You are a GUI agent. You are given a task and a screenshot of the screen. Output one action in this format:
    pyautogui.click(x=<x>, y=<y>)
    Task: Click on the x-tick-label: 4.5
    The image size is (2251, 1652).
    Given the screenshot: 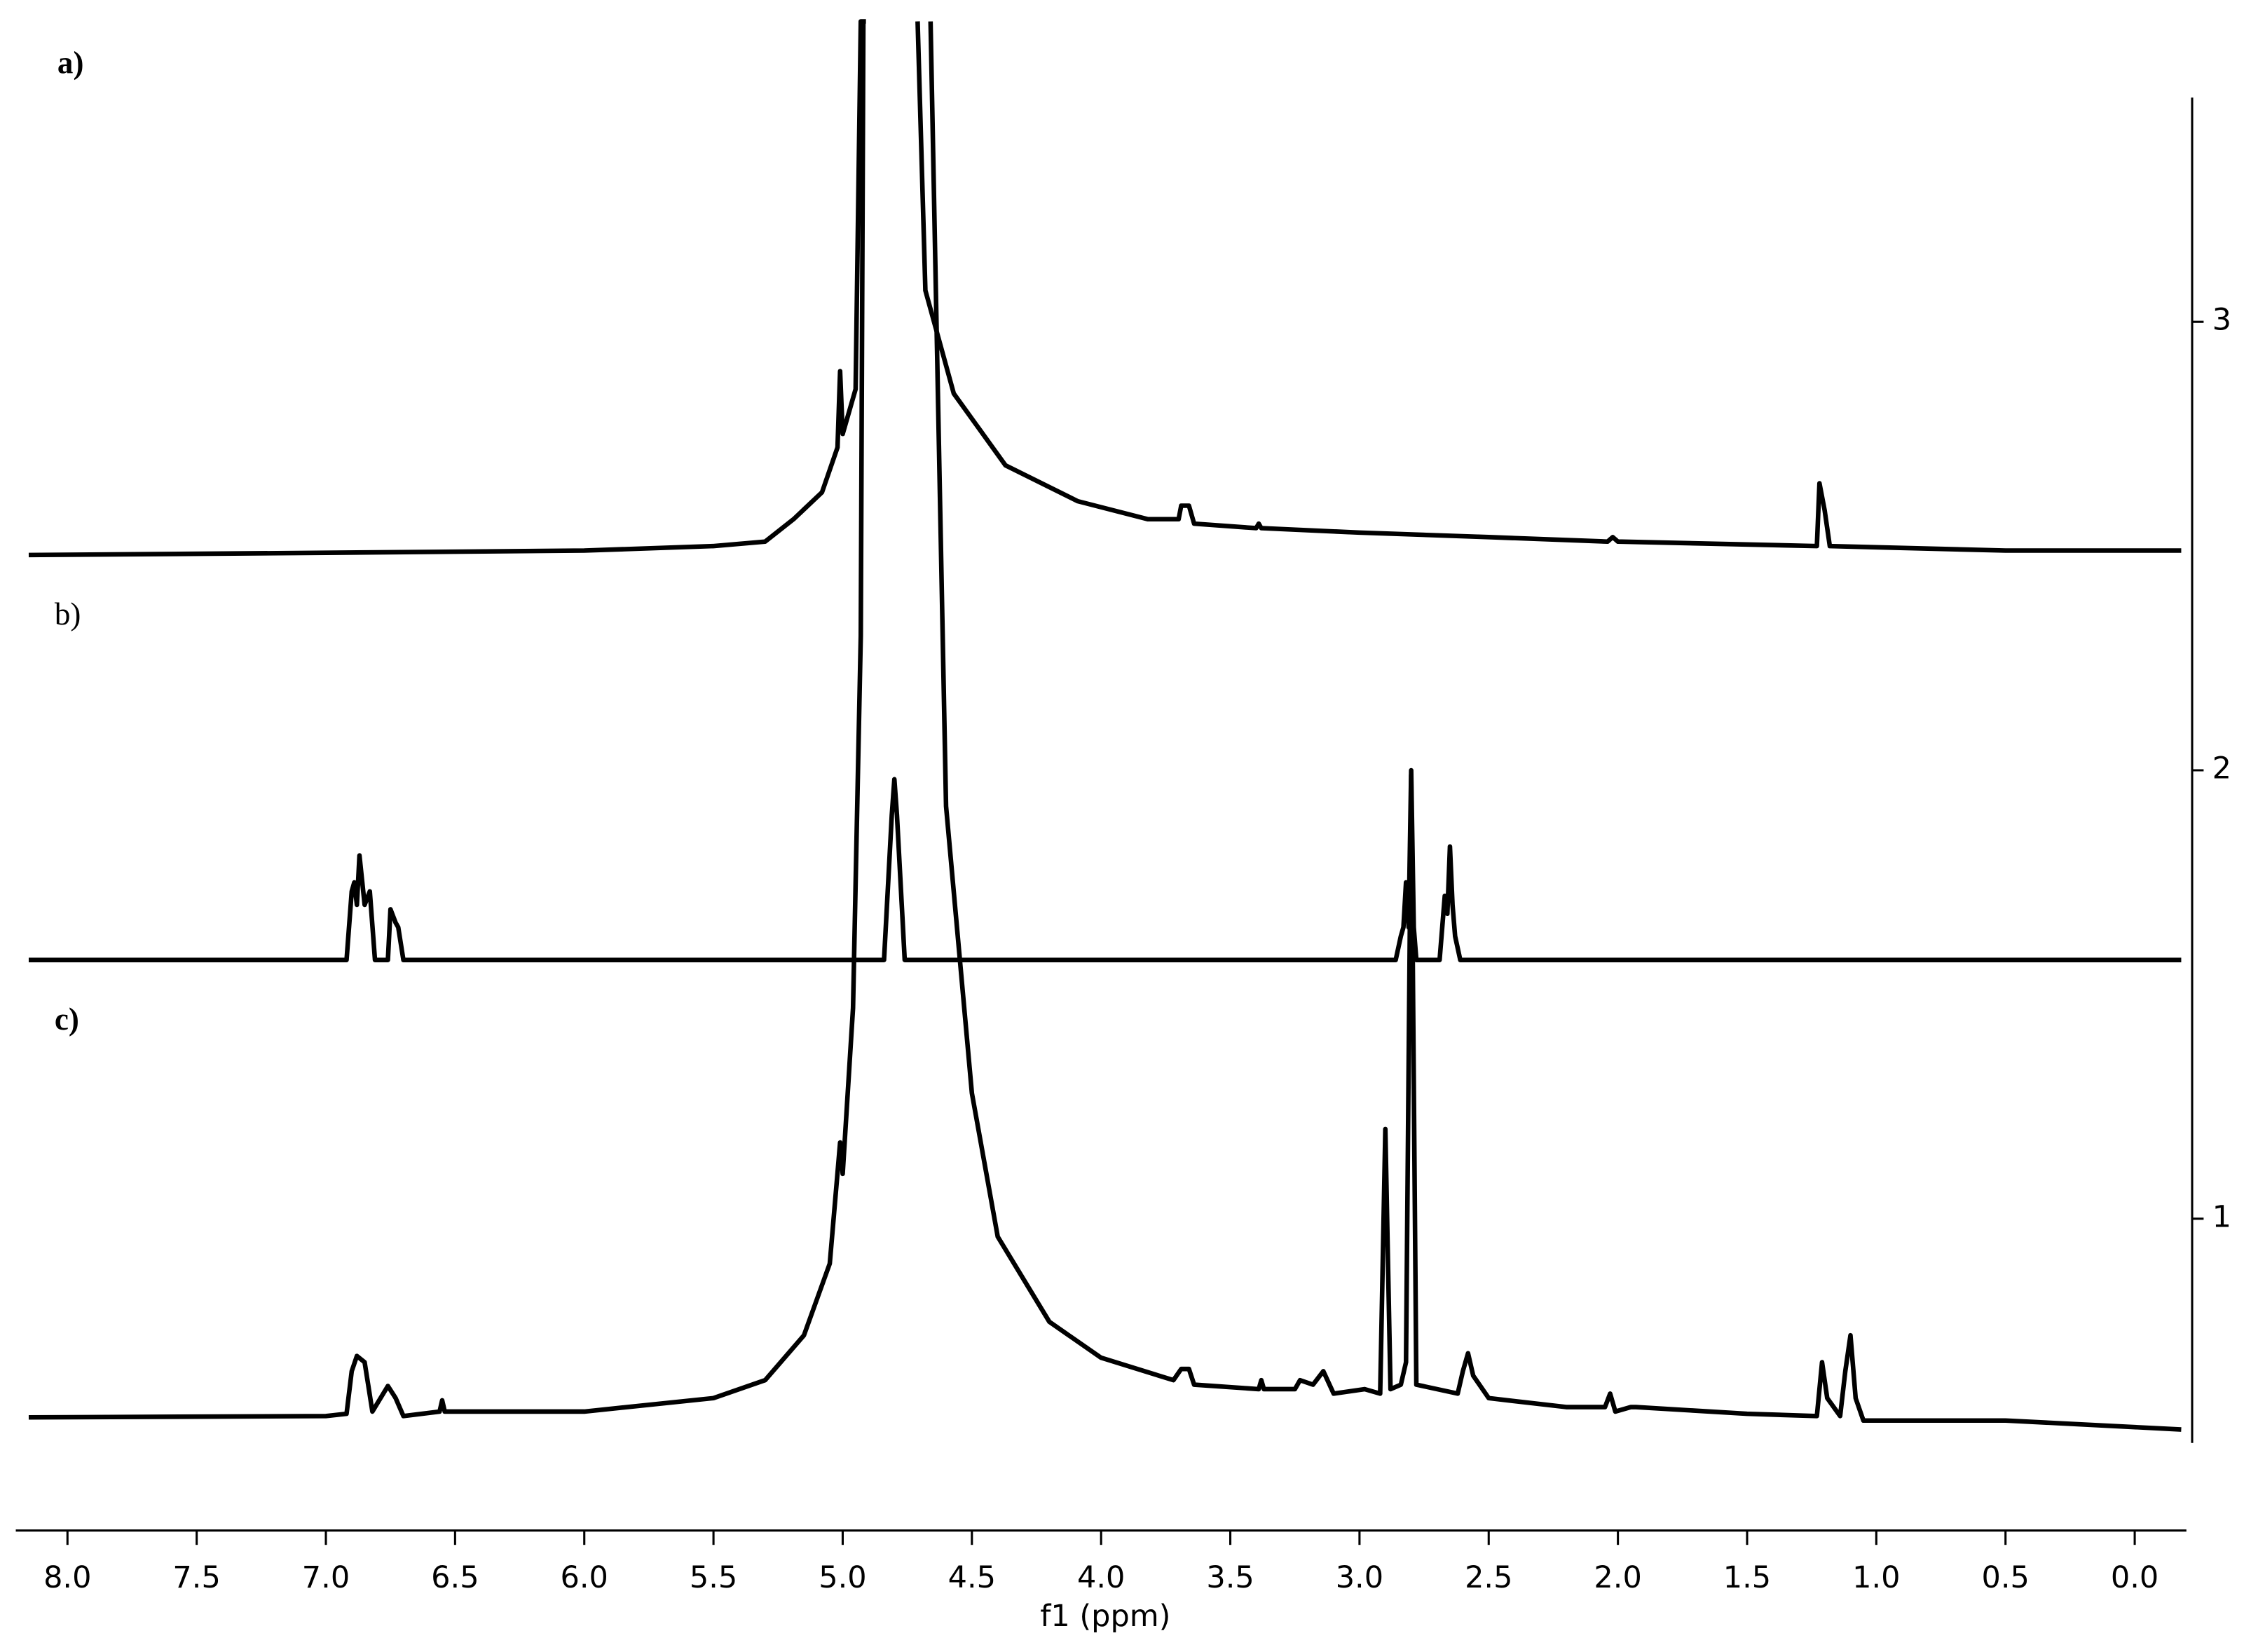 What is the action you would take?
    pyautogui.click(x=972, y=1578)
    